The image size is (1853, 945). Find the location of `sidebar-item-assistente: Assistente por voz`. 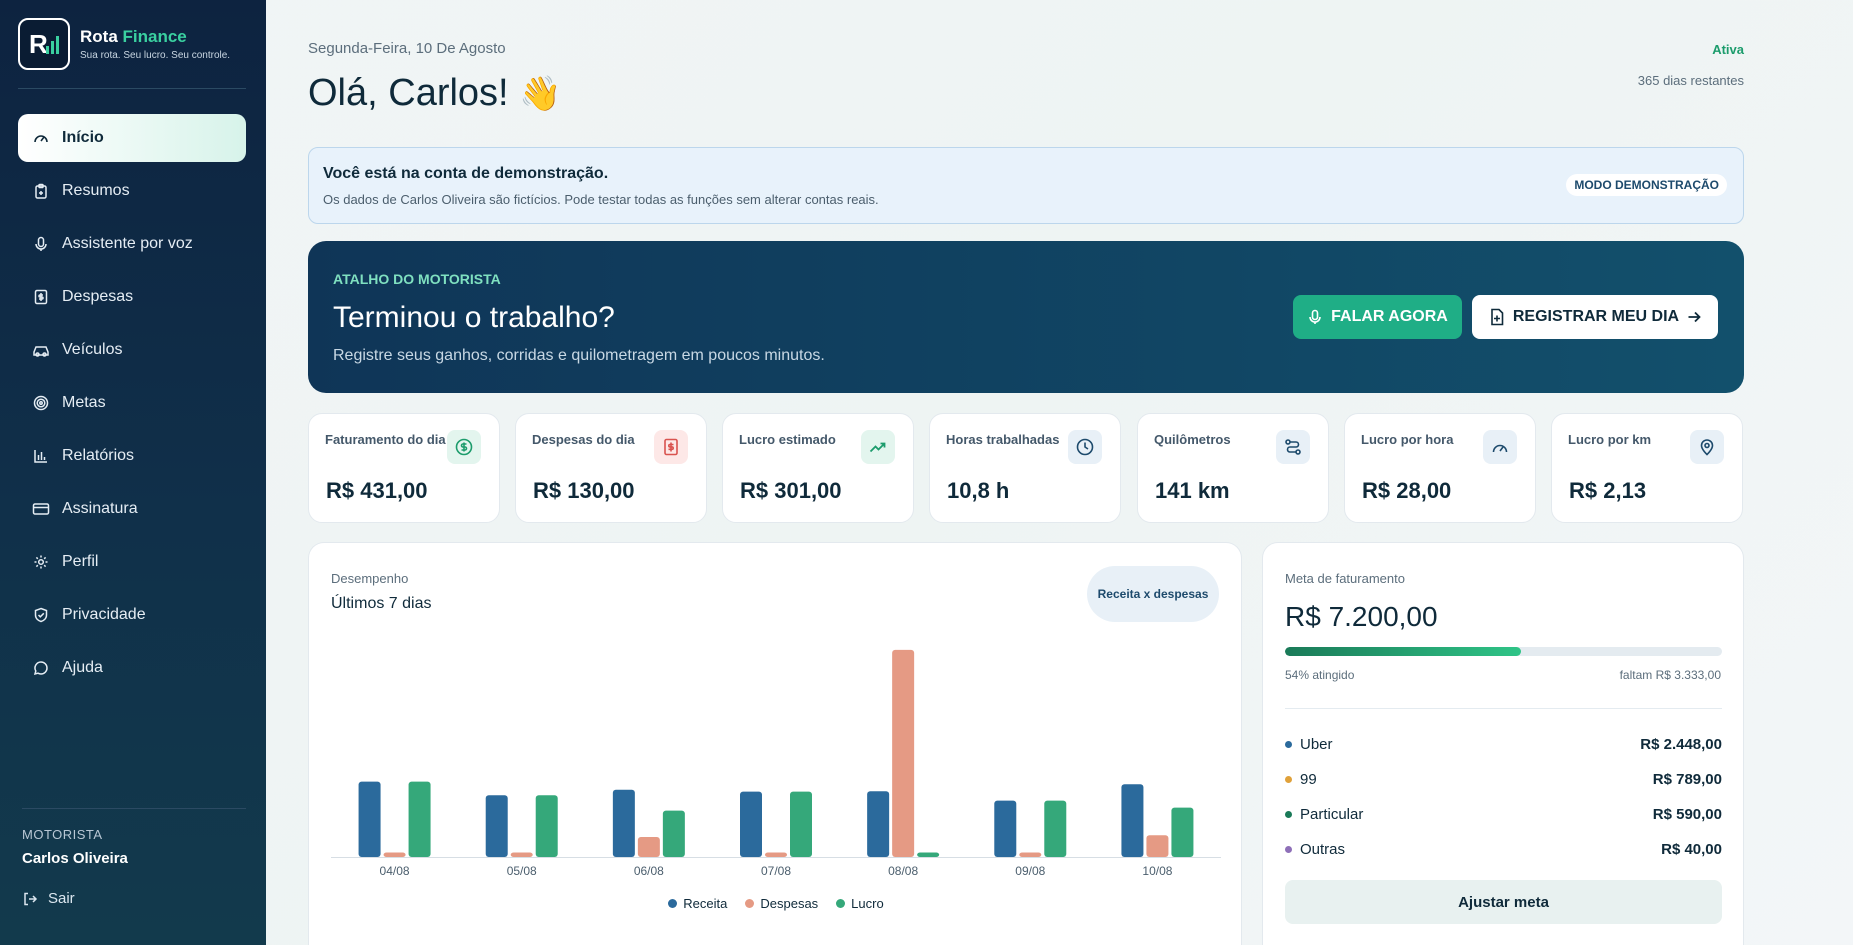

sidebar-item-assistente: Assistente por voz is located at coordinates (132, 244).